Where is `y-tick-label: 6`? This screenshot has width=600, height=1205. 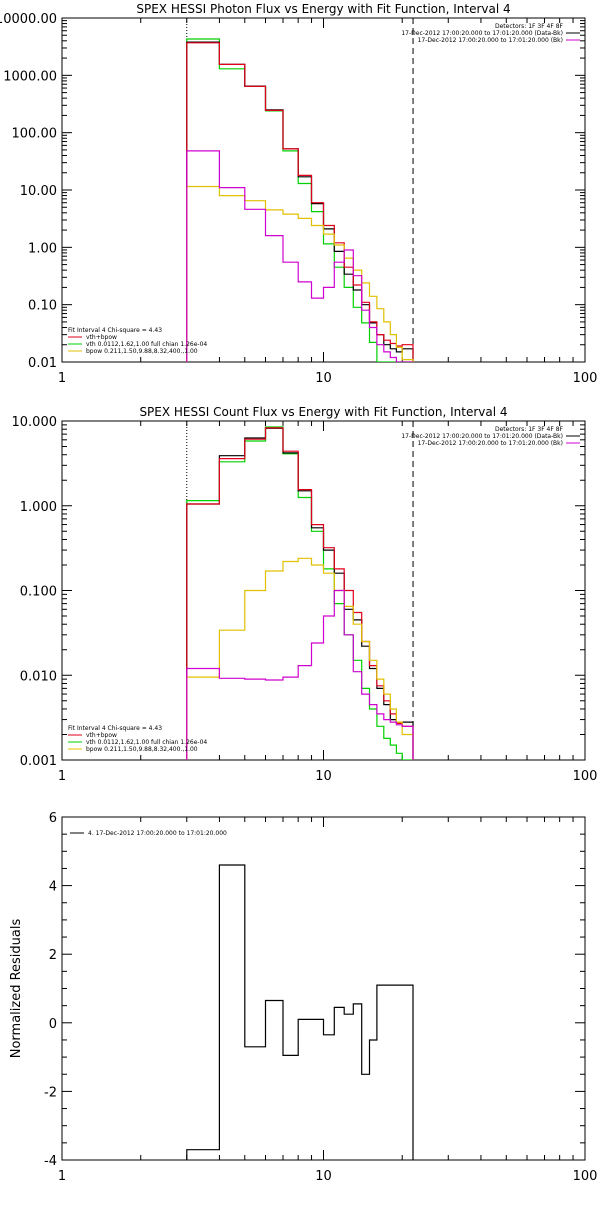
y-tick-label: 6 is located at coordinates (53, 818).